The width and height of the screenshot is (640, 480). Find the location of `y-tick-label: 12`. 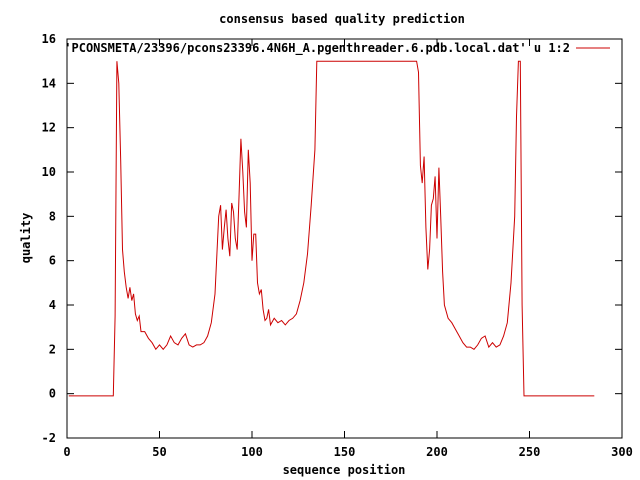

y-tick-label: 12 is located at coordinates (49, 128).